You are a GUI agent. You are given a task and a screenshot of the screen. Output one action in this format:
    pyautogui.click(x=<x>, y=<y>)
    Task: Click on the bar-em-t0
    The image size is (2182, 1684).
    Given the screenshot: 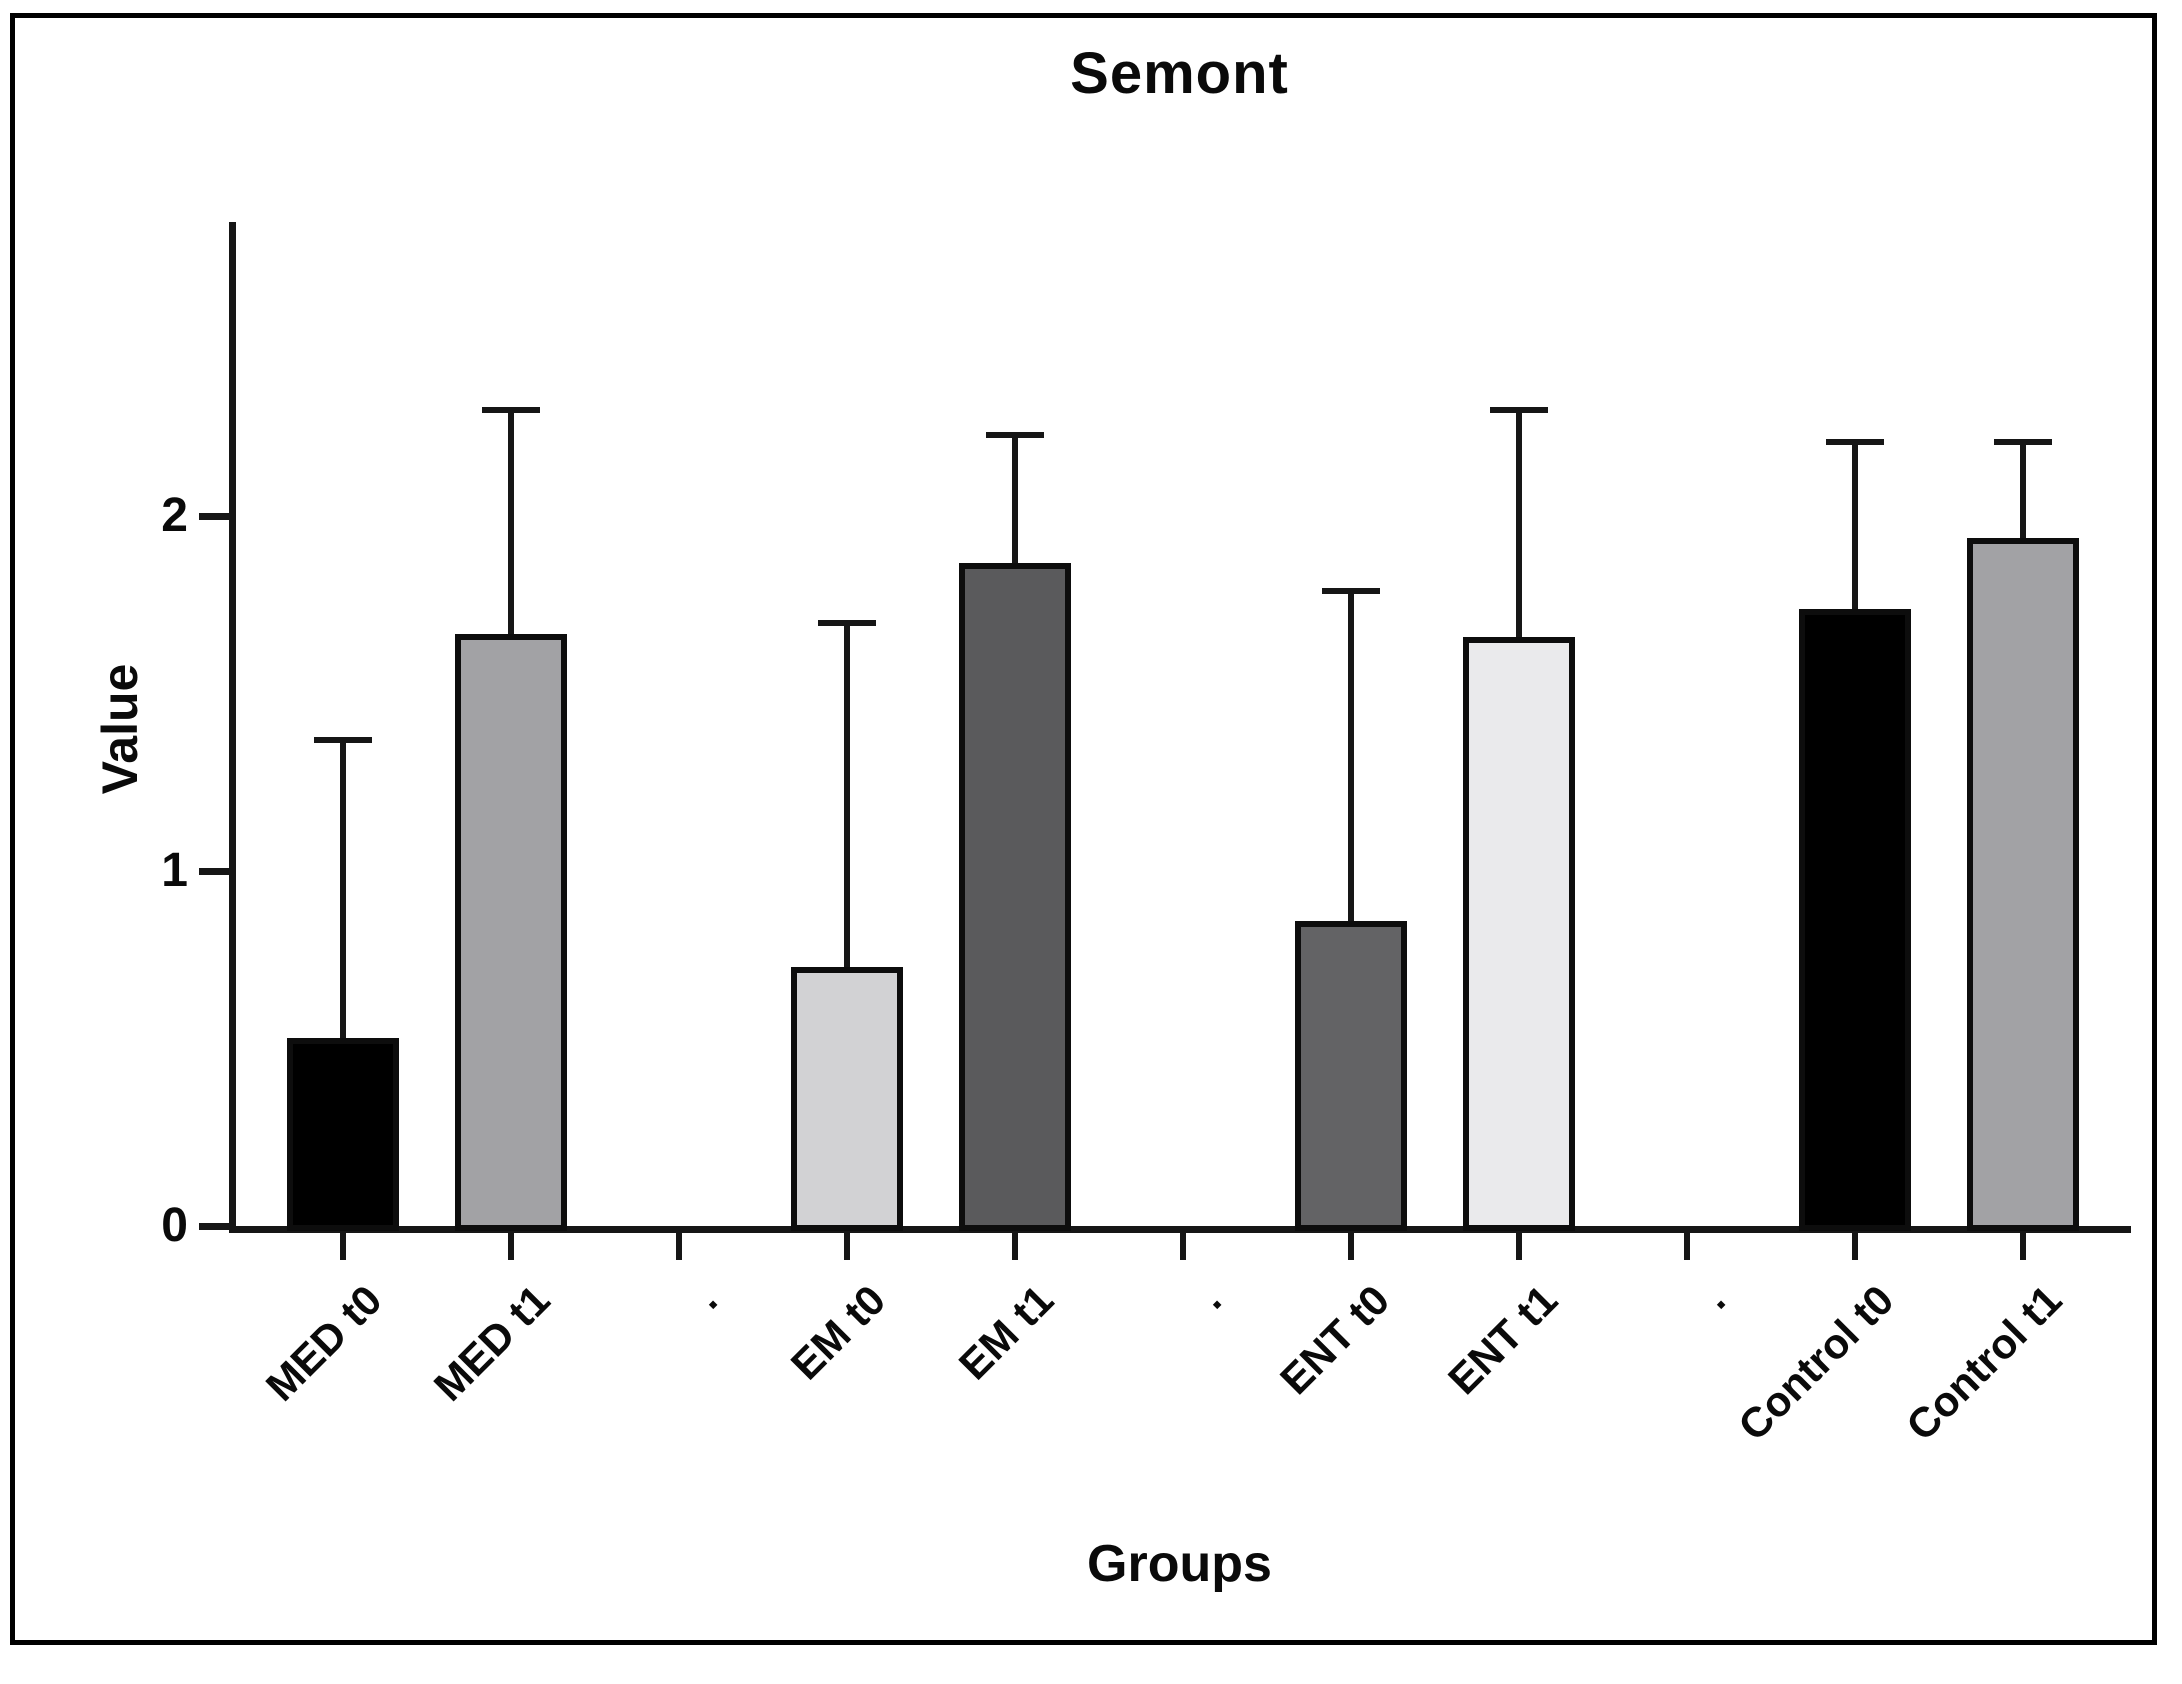 What is the action you would take?
    pyautogui.click(x=847, y=1099)
    